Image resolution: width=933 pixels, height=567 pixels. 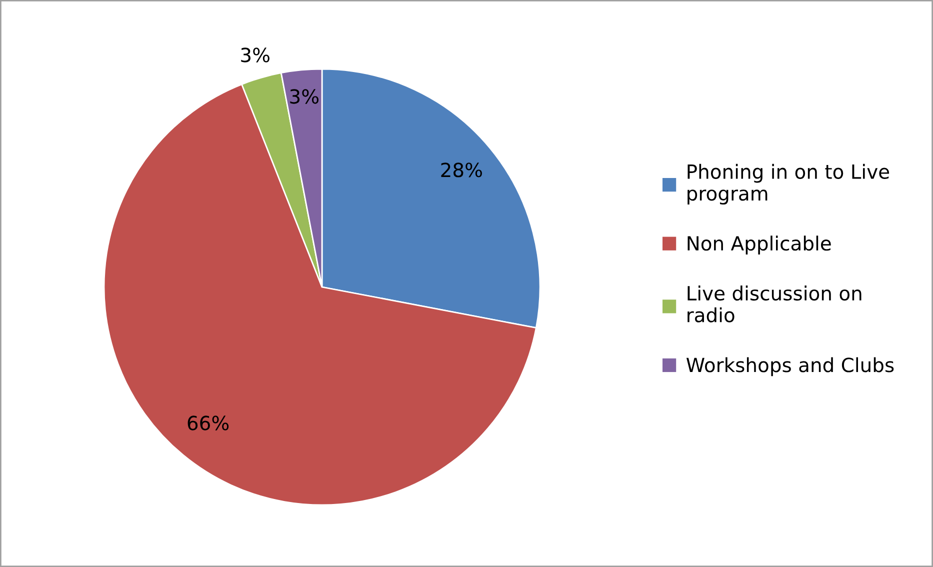 I want to click on data-label: 66%, so click(x=208, y=423).